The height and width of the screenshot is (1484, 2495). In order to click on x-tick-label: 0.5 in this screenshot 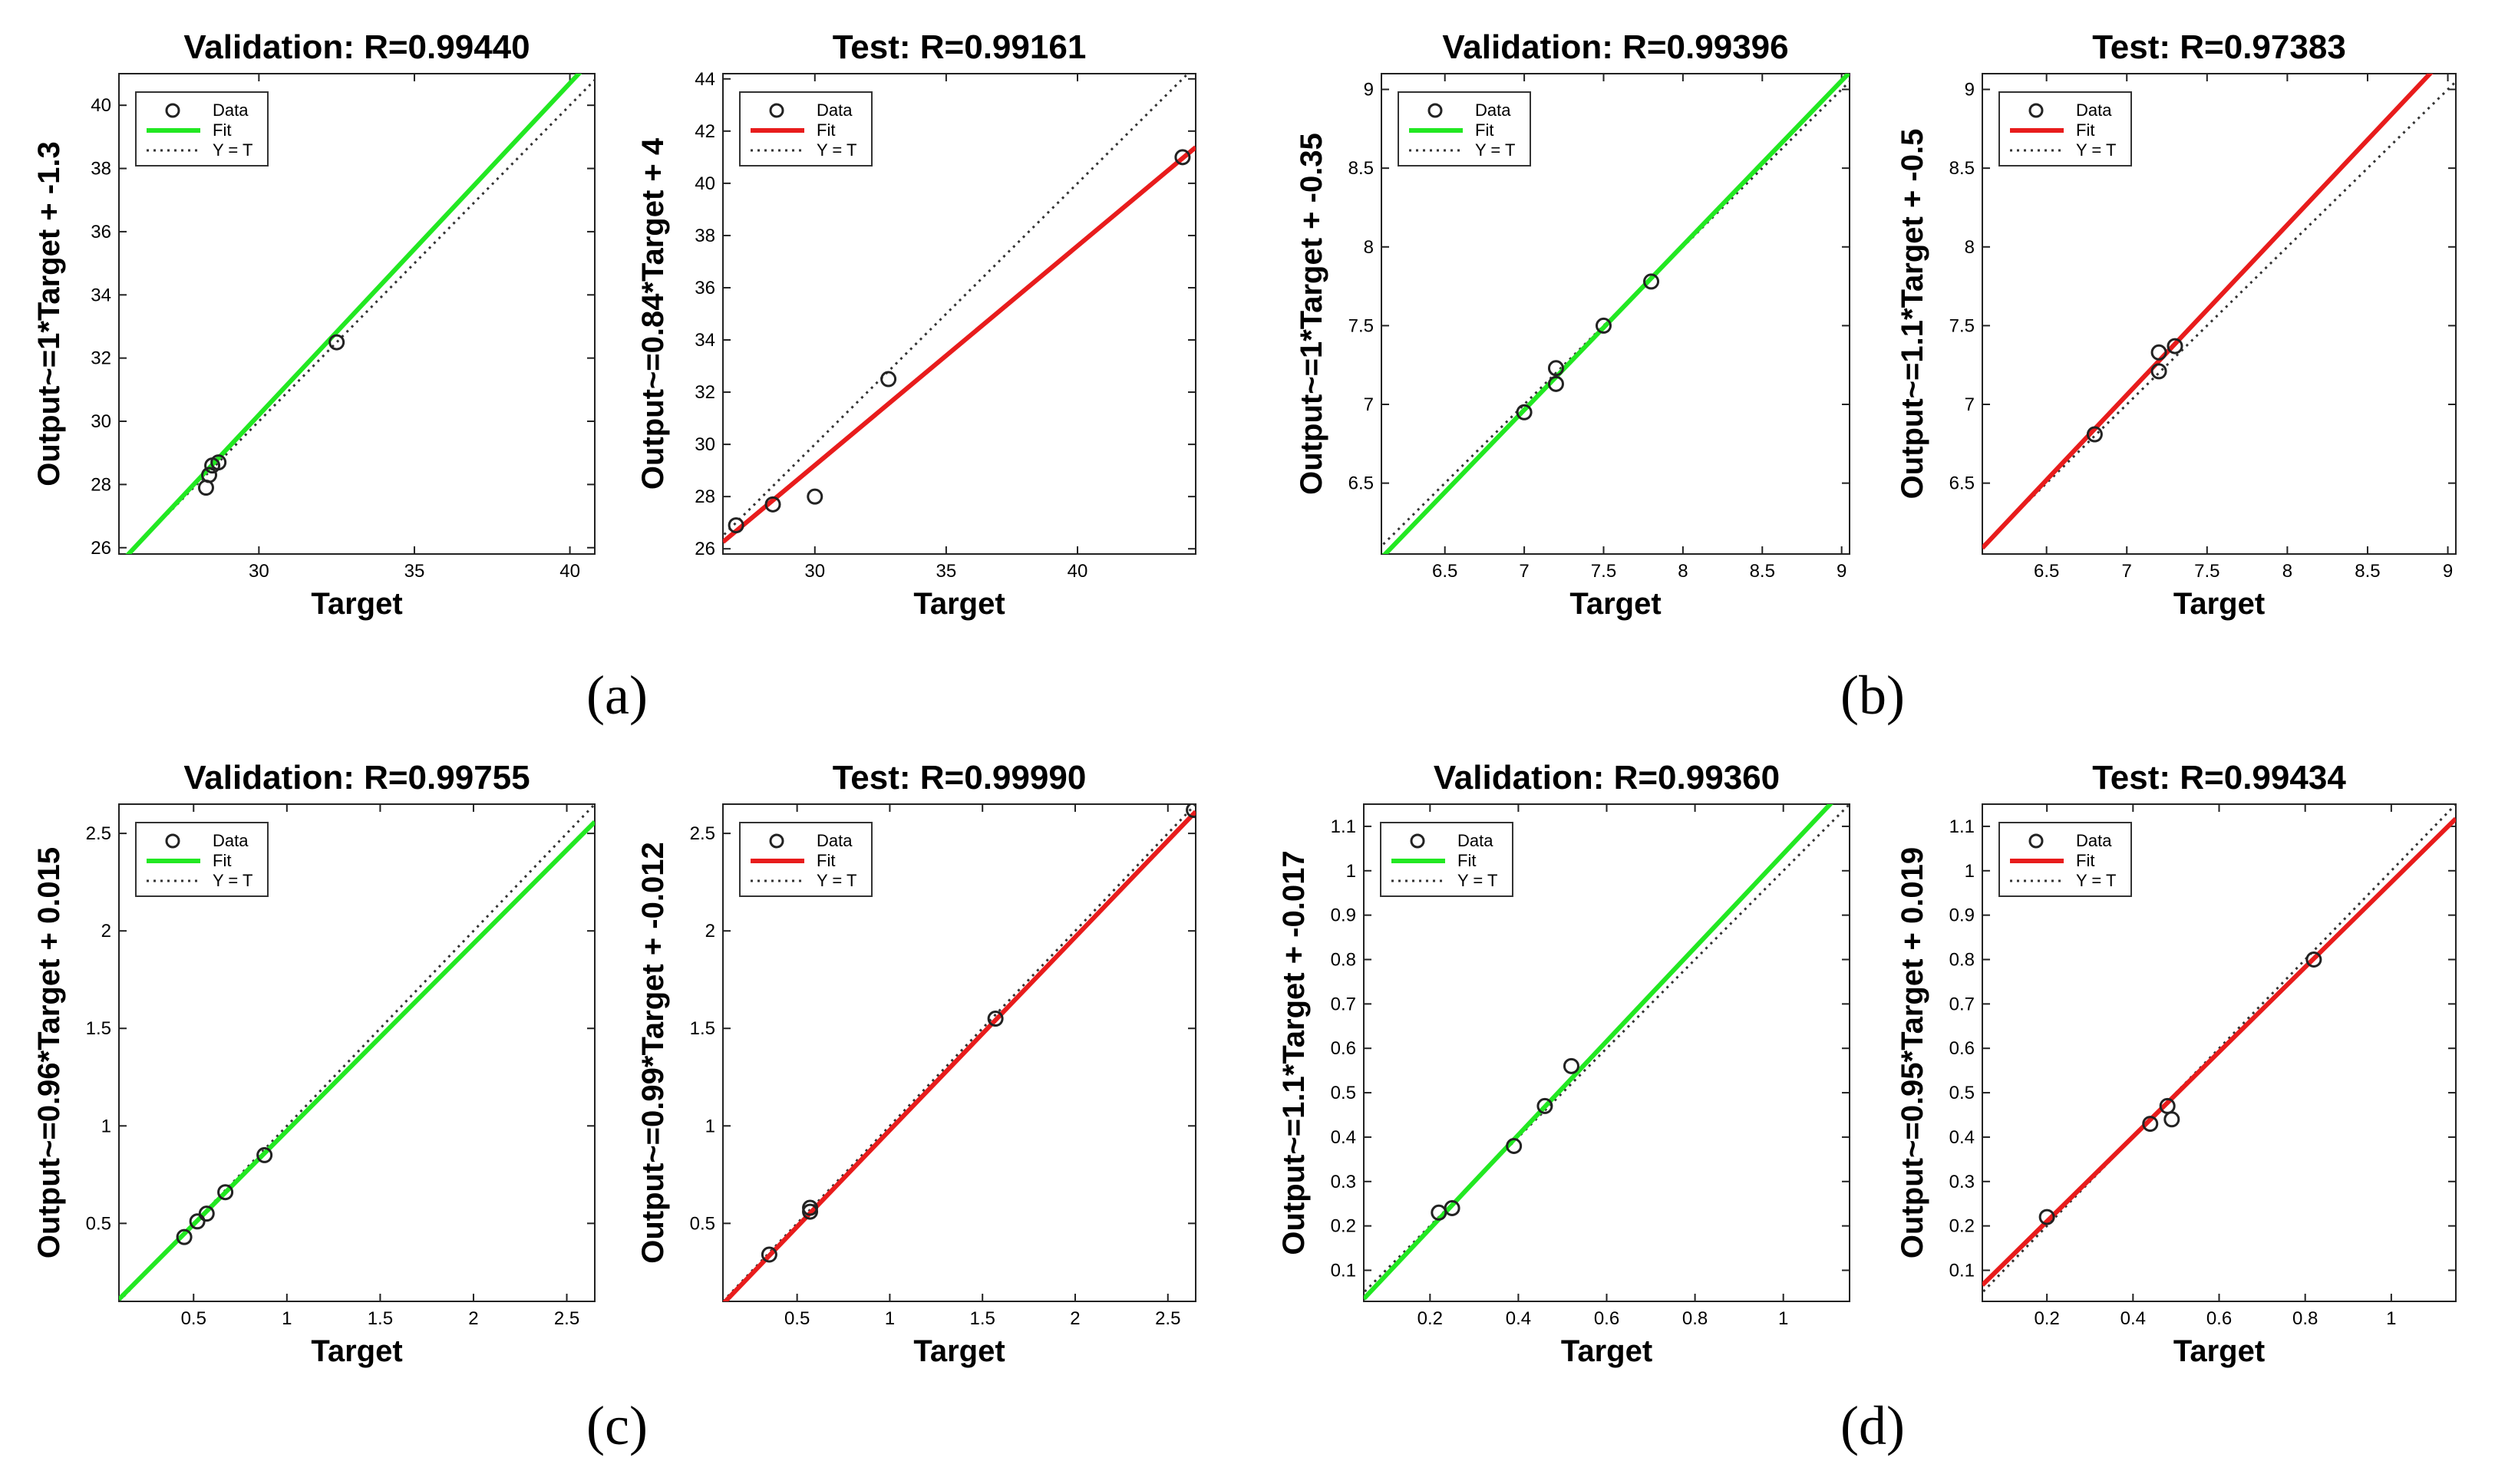, I will do `click(797, 1318)`.